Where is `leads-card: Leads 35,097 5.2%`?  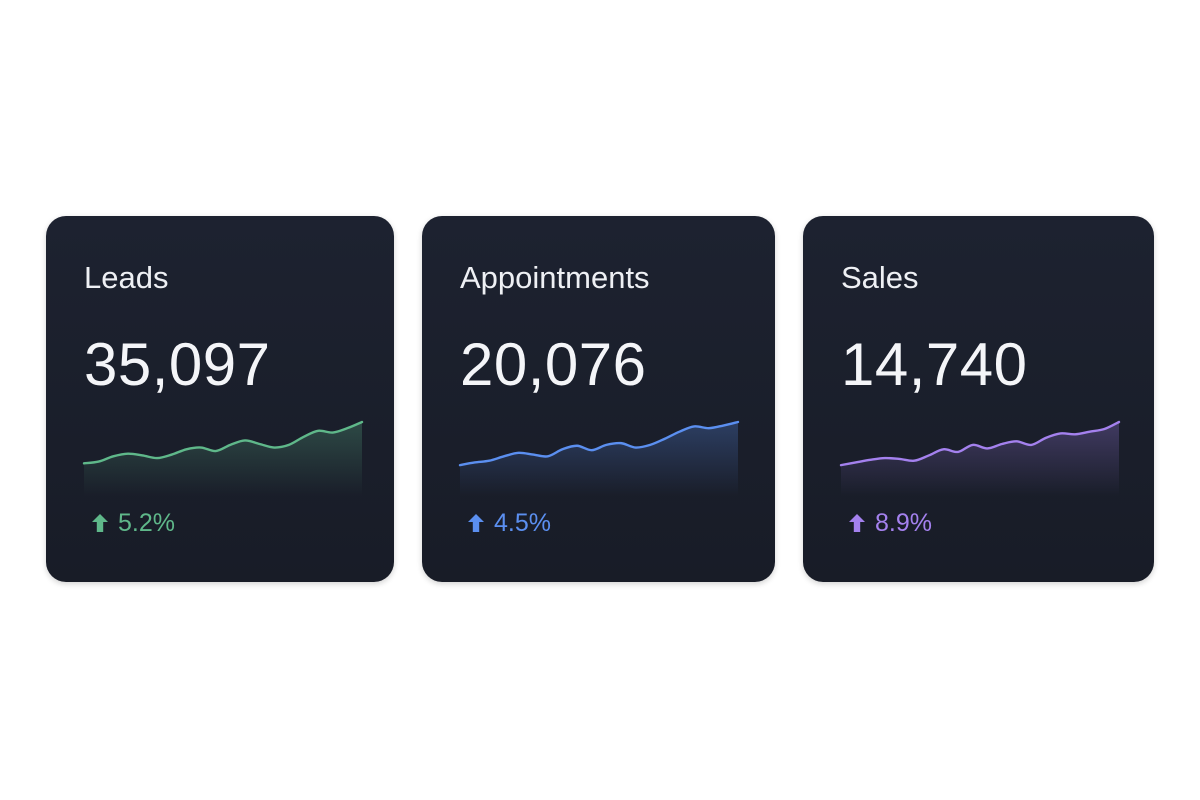 leads-card: Leads 35,097 5.2% is located at coordinates (220, 399).